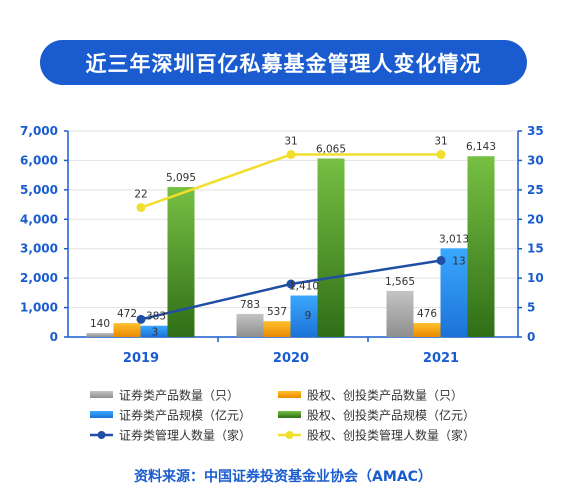 The height and width of the screenshot is (503, 566). I want to click on y-right-tick-label: 15, so click(535, 249).